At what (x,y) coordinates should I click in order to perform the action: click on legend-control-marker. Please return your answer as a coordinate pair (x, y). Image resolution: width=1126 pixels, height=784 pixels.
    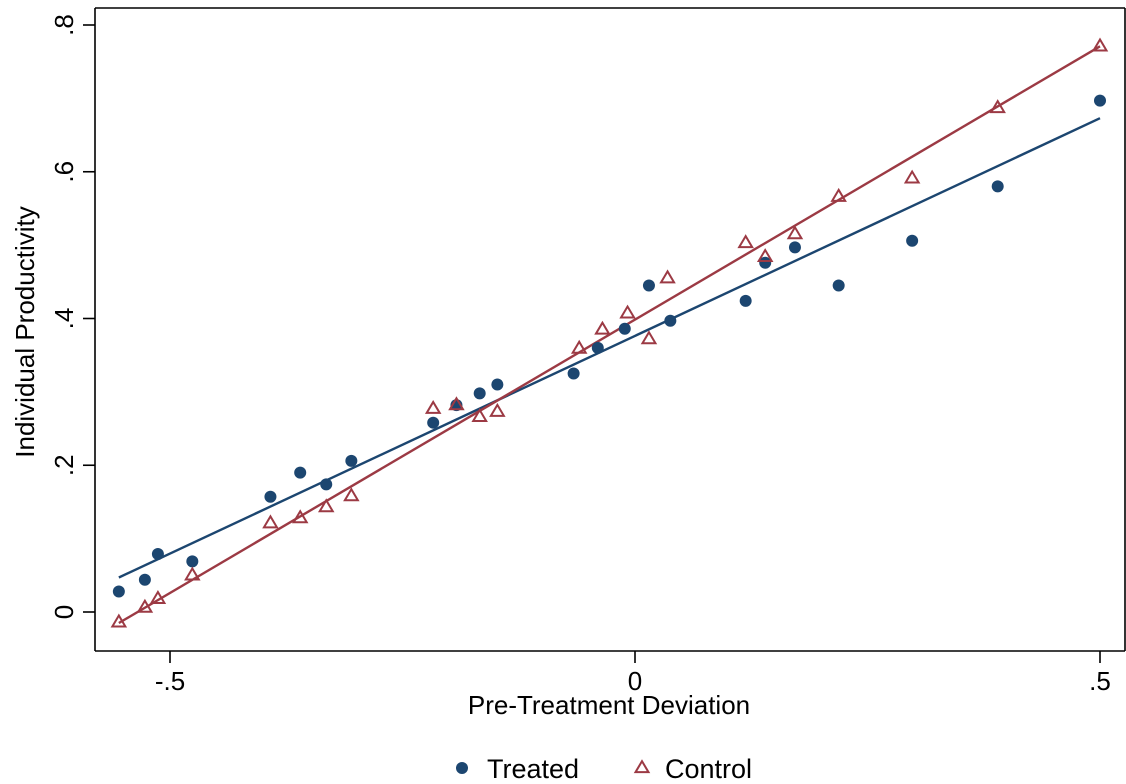
    Looking at the image, I should click on (642, 766).